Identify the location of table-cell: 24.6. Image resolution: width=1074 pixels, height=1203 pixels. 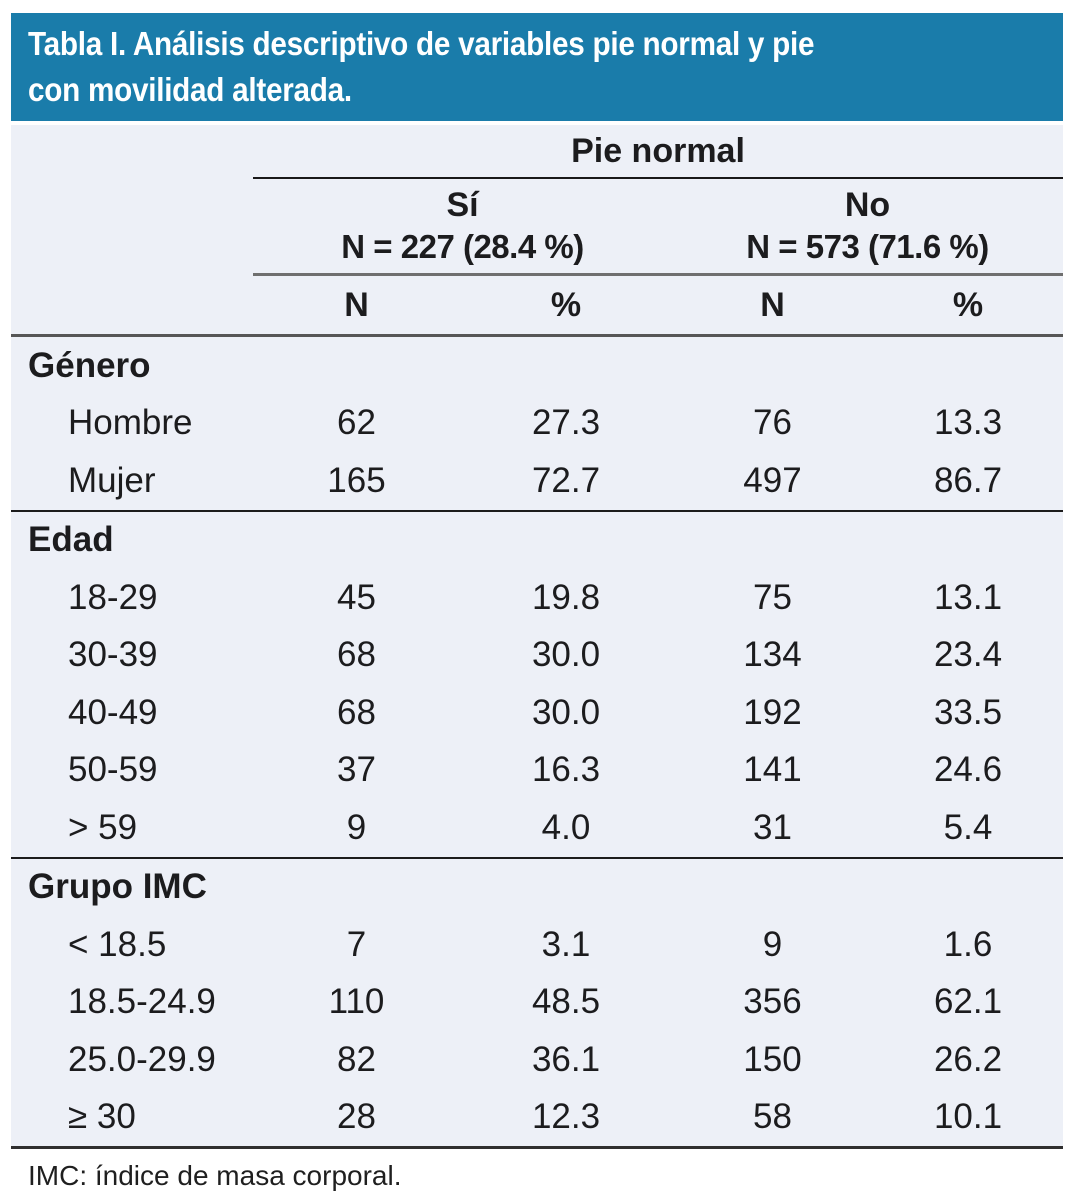
(968, 770).